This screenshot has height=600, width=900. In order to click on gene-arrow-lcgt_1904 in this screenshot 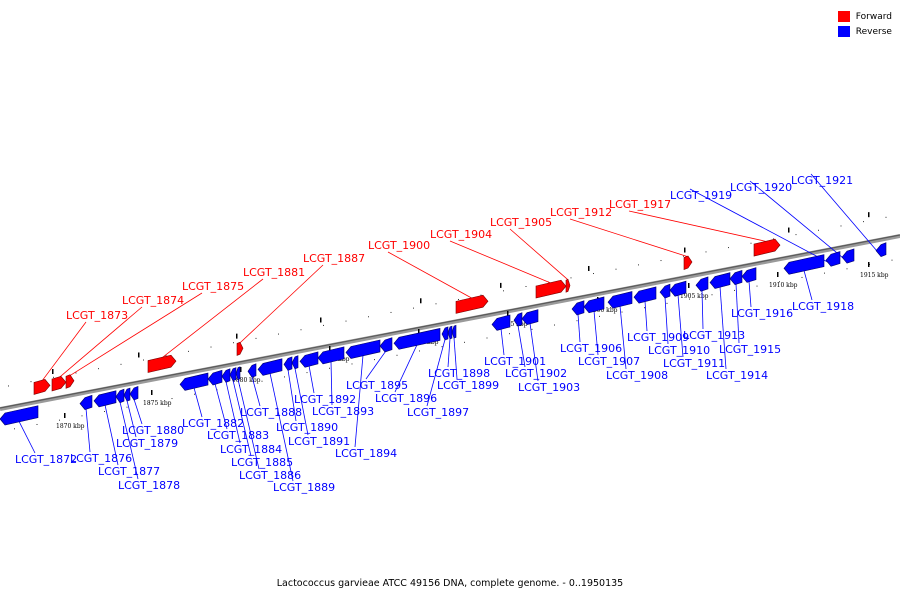, I will do `click(551, 289)`.